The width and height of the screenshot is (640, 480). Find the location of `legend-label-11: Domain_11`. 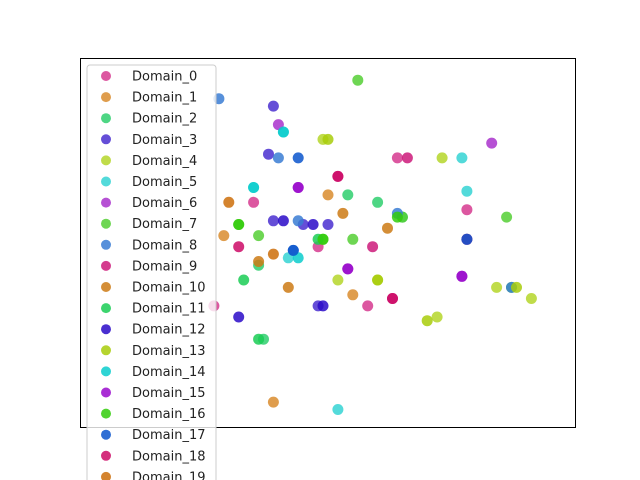

legend-label-11: Domain_11 is located at coordinates (169, 309).